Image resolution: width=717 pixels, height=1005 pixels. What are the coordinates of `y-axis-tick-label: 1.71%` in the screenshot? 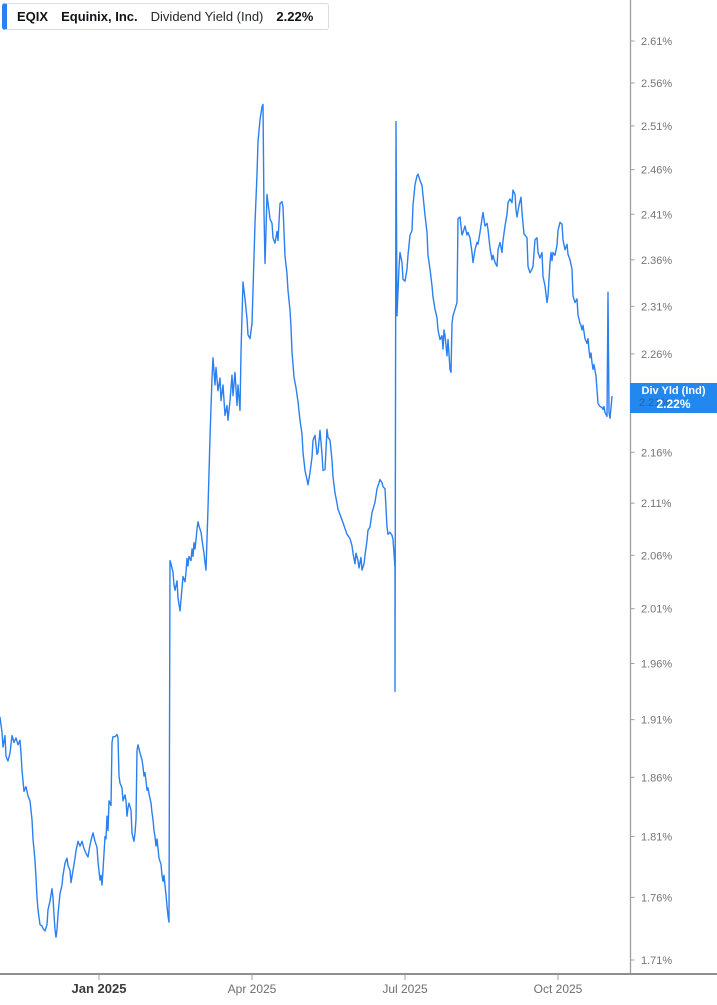 It's located at (656, 961).